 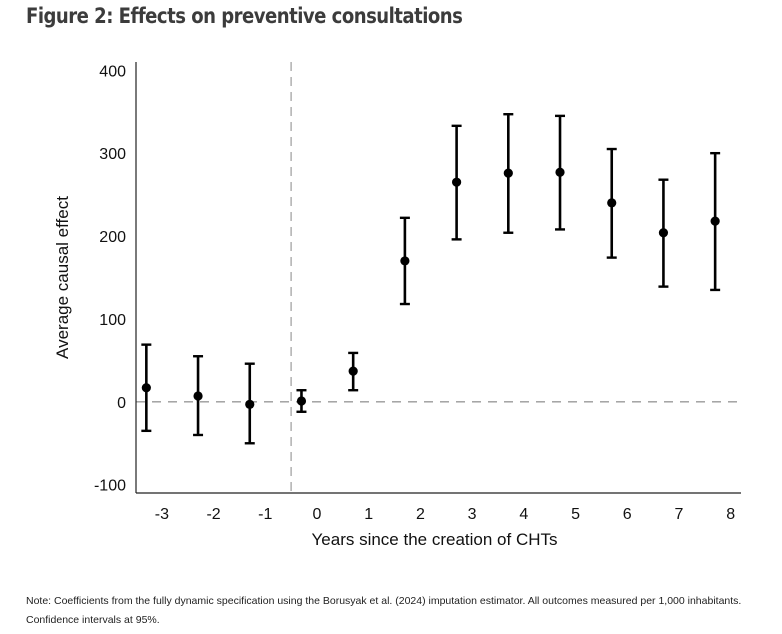 I want to click on x-tick-label: 7, so click(x=678, y=514).